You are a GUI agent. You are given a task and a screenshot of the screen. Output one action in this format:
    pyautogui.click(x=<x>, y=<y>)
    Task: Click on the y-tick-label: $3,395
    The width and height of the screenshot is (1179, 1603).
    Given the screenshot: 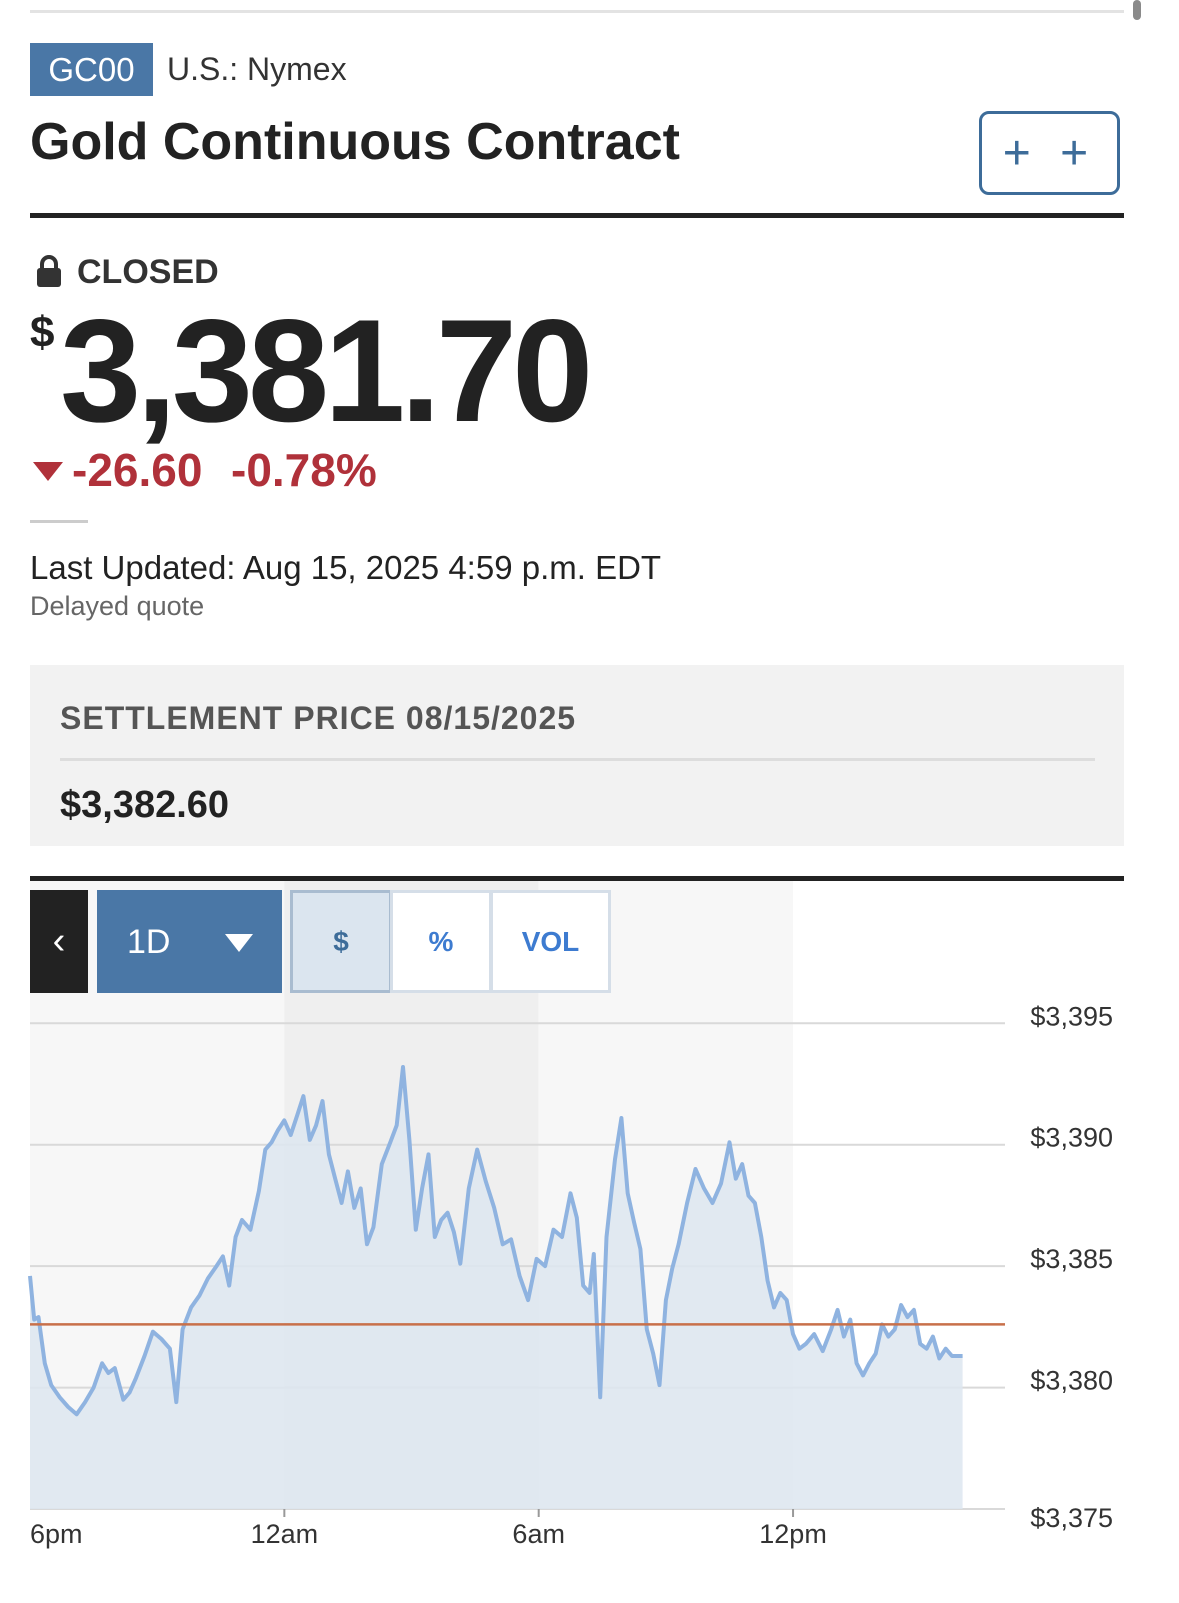 What is the action you would take?
    pyautogui.click(x=1071, y=1016)
    